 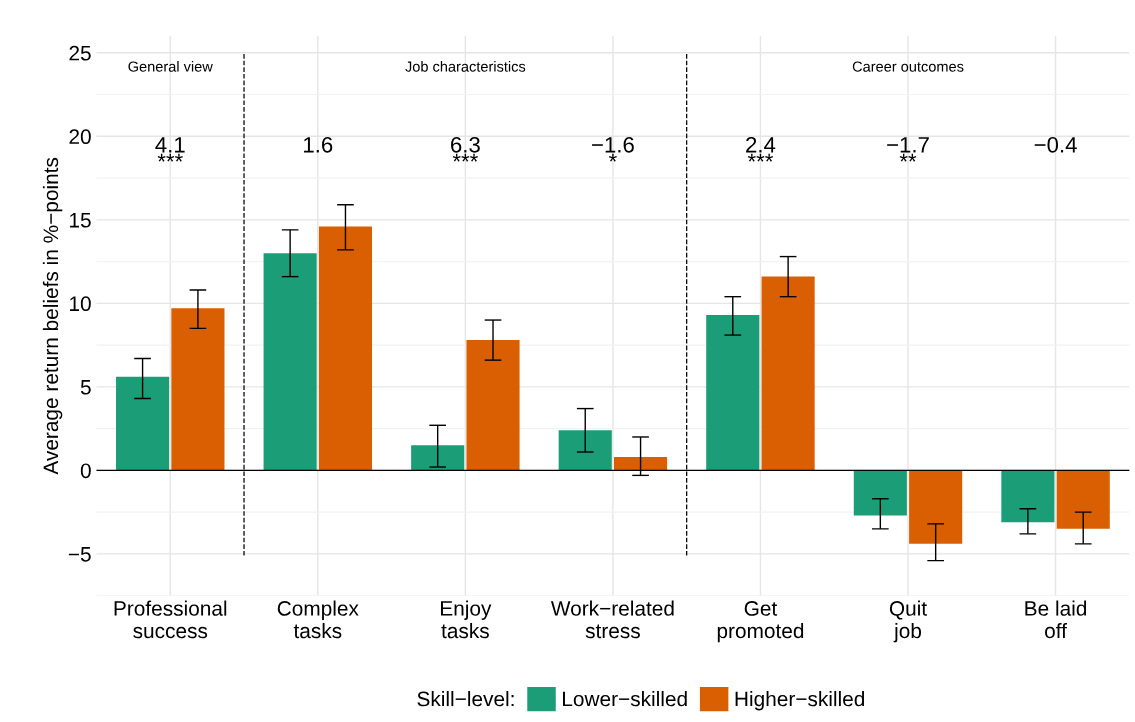 I want to click on x-tick-label: Be laid off, so click(x=1056, y=619).